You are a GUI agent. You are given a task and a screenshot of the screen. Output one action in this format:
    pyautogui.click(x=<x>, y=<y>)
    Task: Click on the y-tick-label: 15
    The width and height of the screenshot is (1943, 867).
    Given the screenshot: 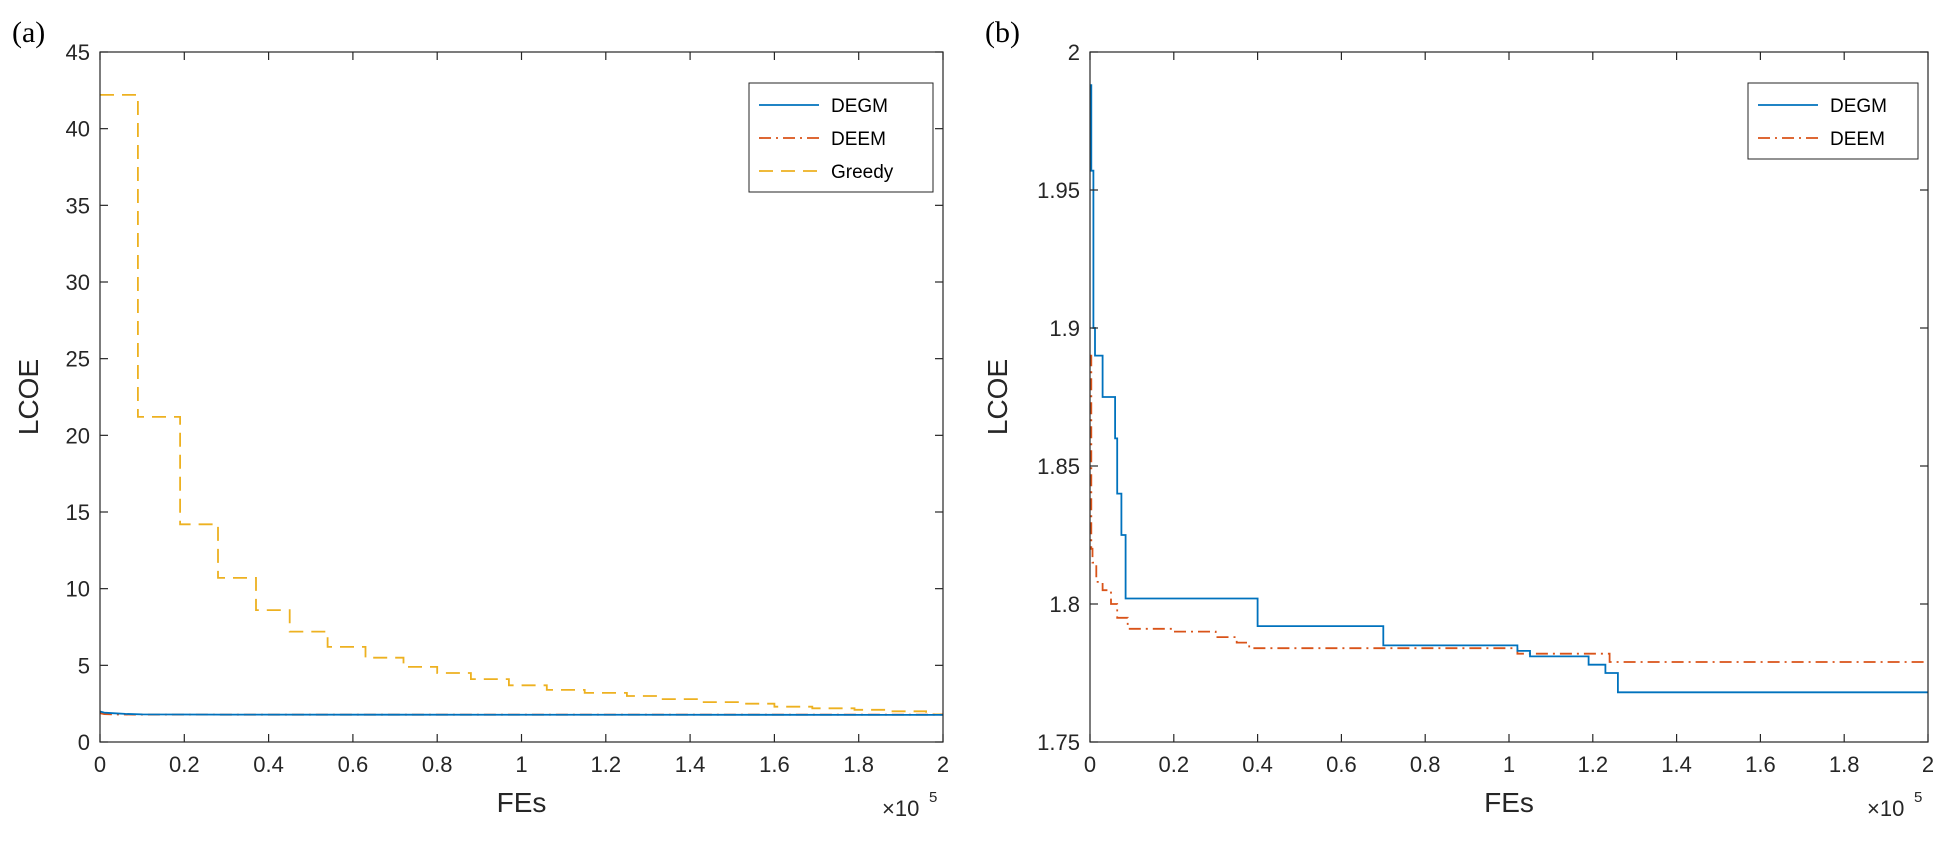 What is the action you would take?
    pyautogui.click(x=78, y=512)
    